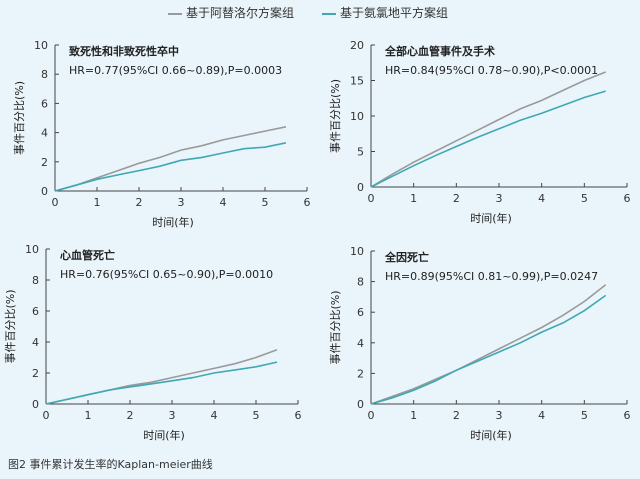 The height and width of the screenshot is (479, 640). I want to click on panel-subtitle: HR=0.84(95%CI 0.78~0.90),P<0.0001, so click(491, 70).